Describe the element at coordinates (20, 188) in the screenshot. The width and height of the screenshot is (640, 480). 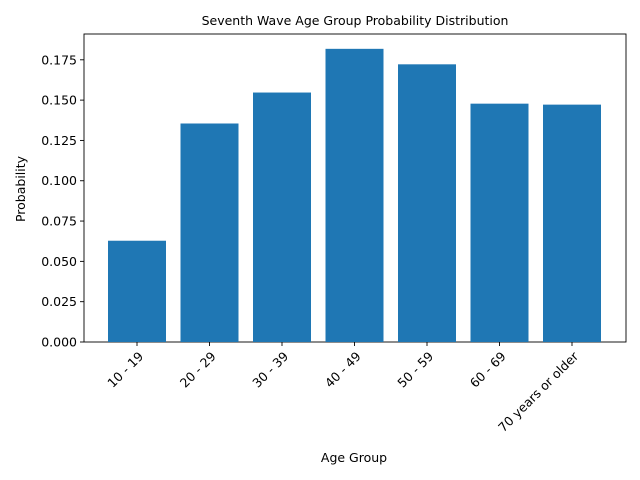
I see `y-axis-title: Probability` at that location.